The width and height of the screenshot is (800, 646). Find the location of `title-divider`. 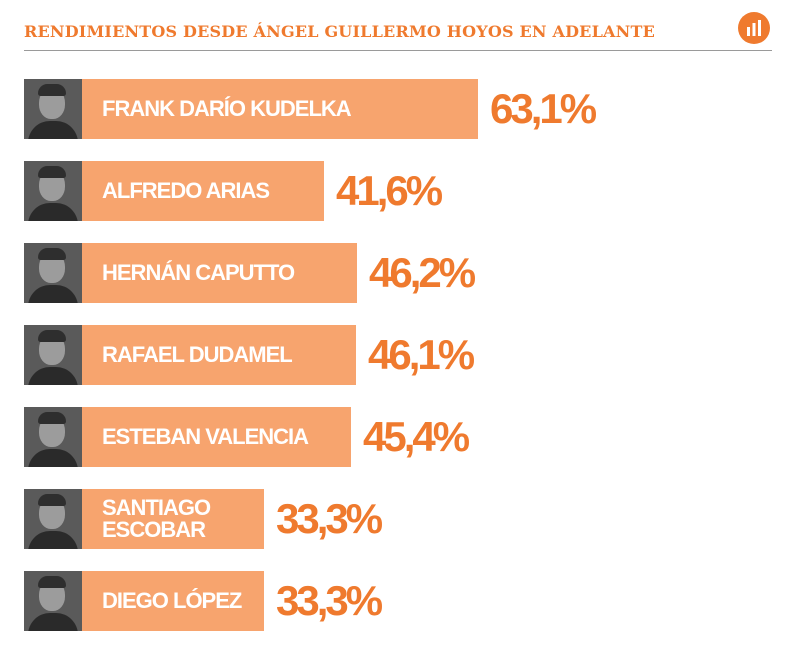

title-divider is located at coordinates (398, 50).